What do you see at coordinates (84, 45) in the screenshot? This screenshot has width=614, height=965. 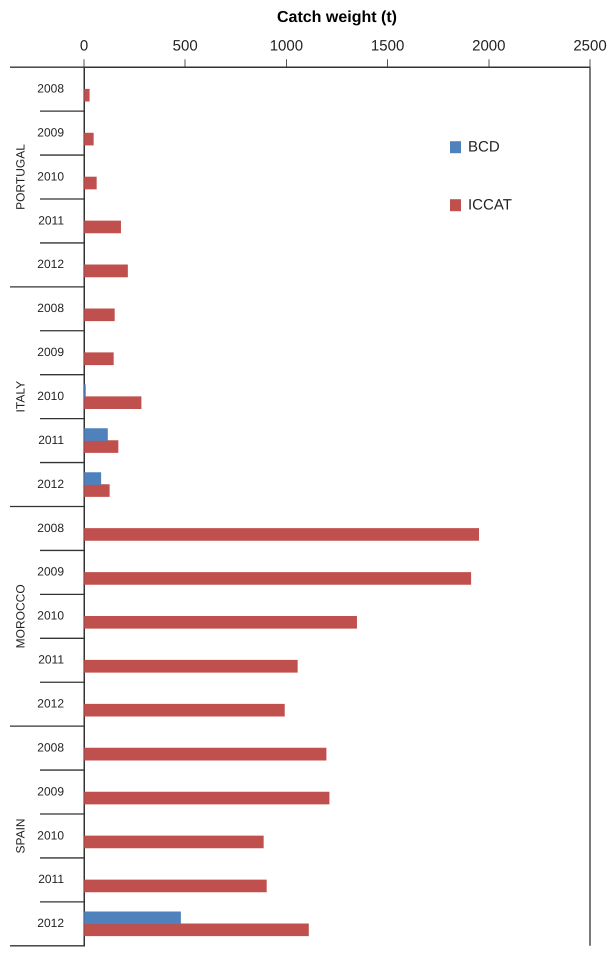 I see `x-tick-label: 0` at bounding box center [84, 45].